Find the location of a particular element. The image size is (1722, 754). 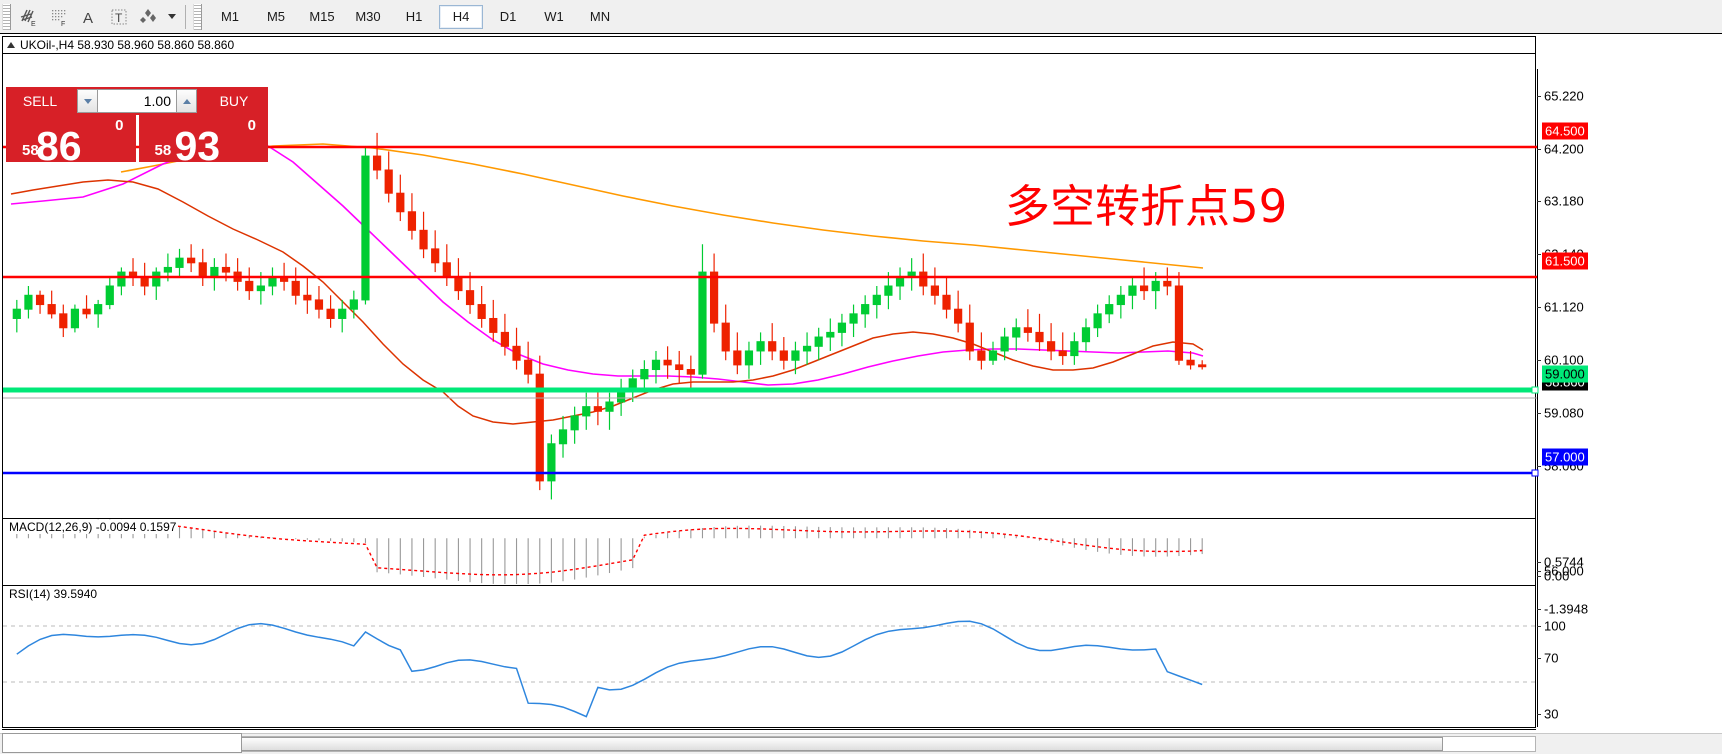

resistance-64500-label: 64.500 is located at coordinates (1565, 131).